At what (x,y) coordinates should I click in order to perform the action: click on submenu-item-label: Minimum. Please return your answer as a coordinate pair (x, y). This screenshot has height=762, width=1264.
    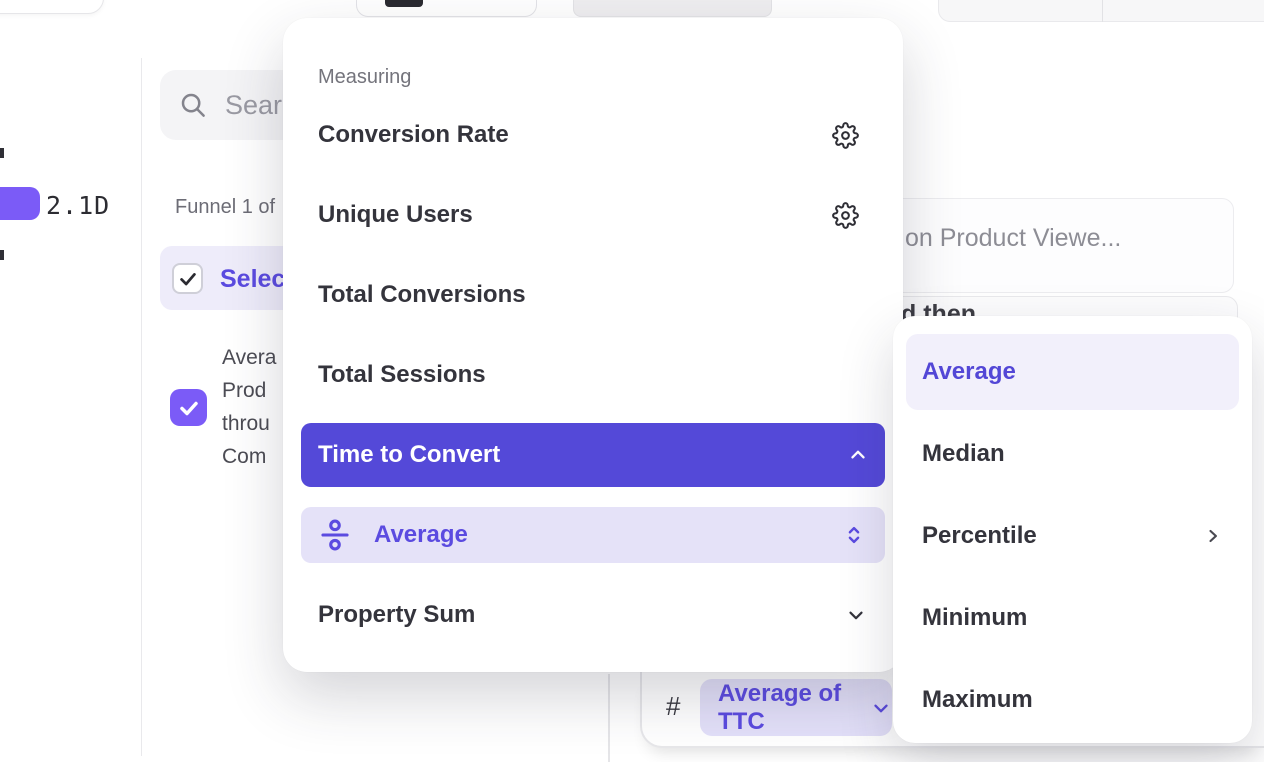
    Looking at the image, I should click on (975, 617).